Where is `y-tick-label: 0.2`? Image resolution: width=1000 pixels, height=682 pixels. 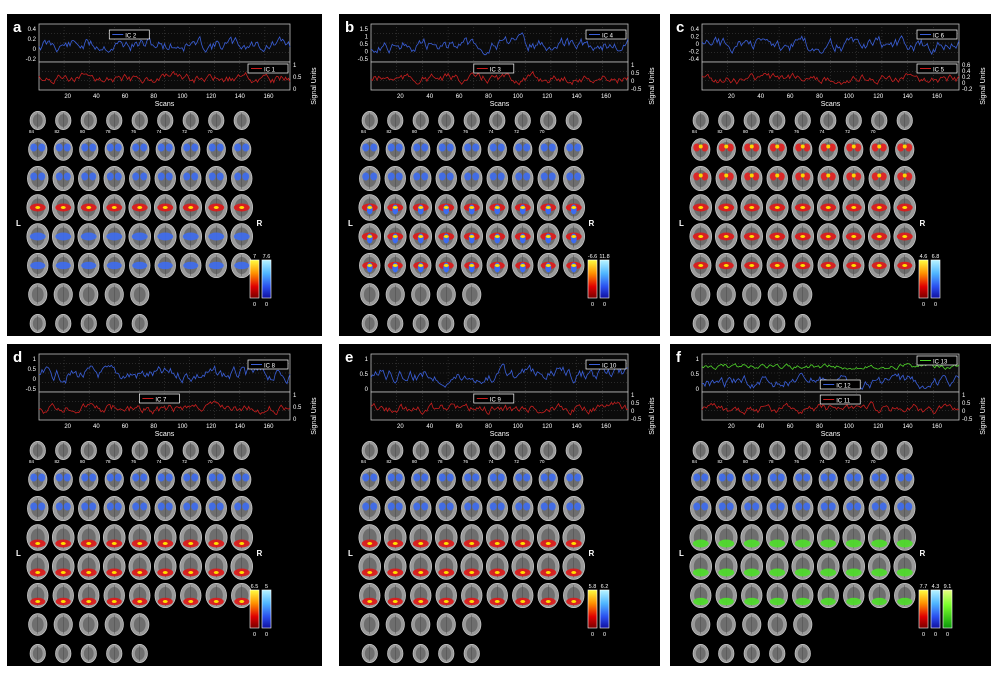 y-tick-label: 0.2 is located at coordinates (966, 78).